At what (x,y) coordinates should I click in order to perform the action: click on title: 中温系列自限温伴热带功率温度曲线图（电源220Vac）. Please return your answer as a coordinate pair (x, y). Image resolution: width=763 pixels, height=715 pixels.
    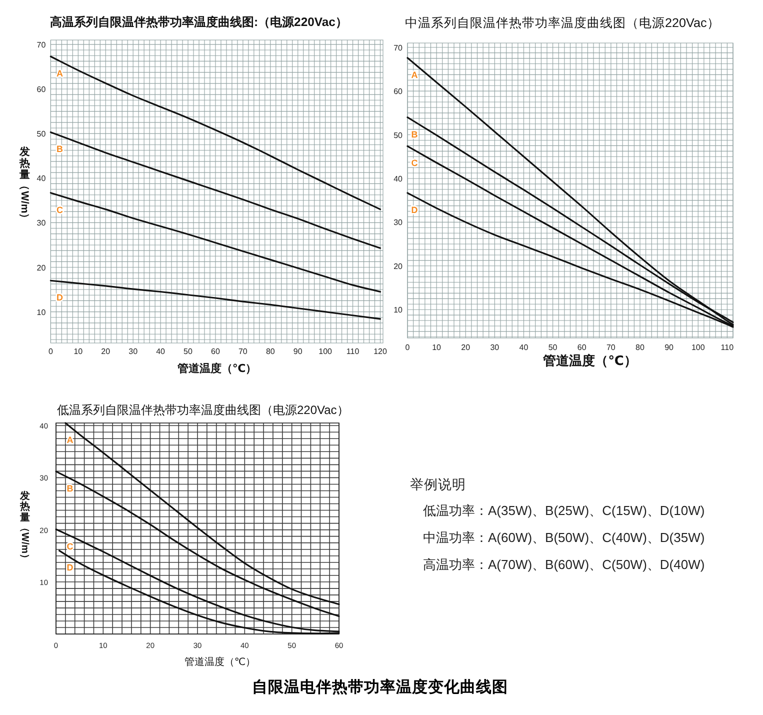
    Looking at the image, I should click on (562, 23).